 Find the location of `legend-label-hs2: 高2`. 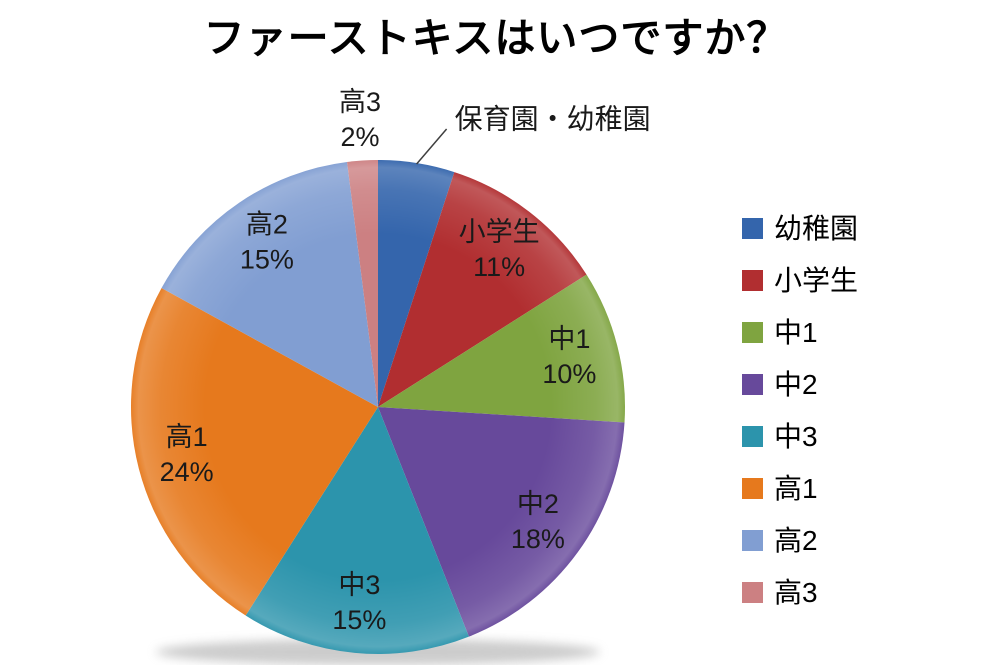

legend-label-hs2: 高2 is located at coordinates (796, 540).